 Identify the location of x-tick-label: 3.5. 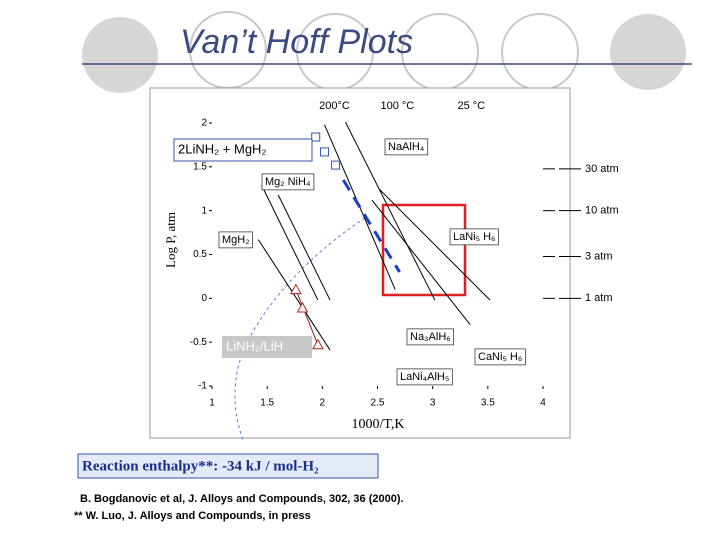
(488, 403).